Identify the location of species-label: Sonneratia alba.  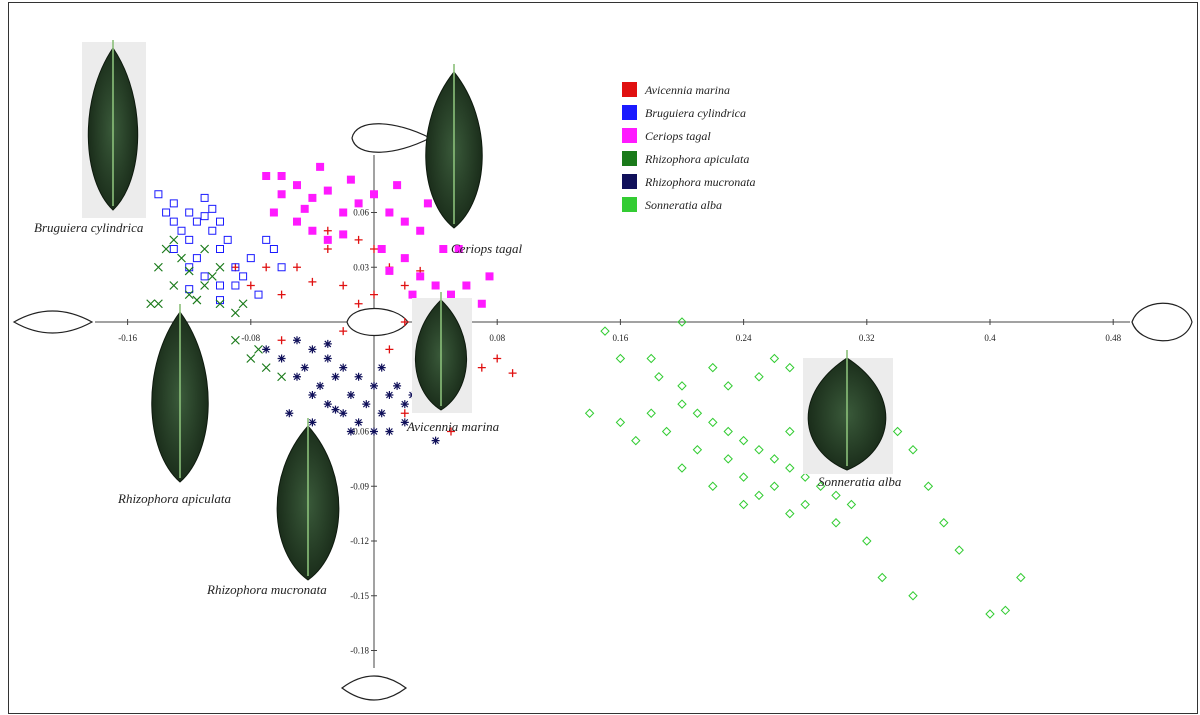
(860, 481).